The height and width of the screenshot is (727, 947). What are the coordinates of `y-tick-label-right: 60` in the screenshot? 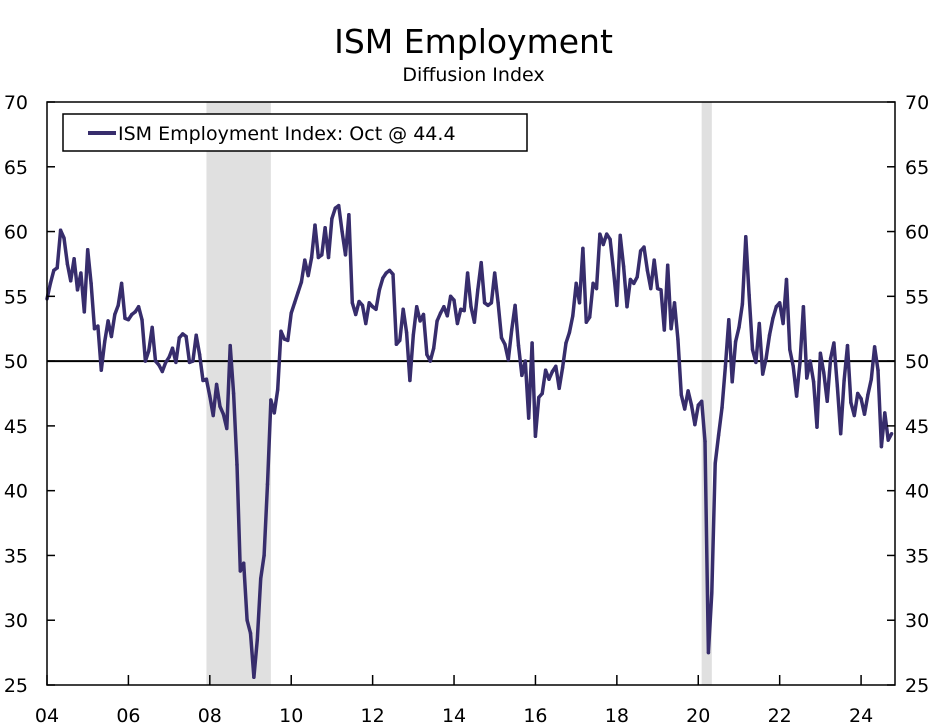 It's located at (917, 233).